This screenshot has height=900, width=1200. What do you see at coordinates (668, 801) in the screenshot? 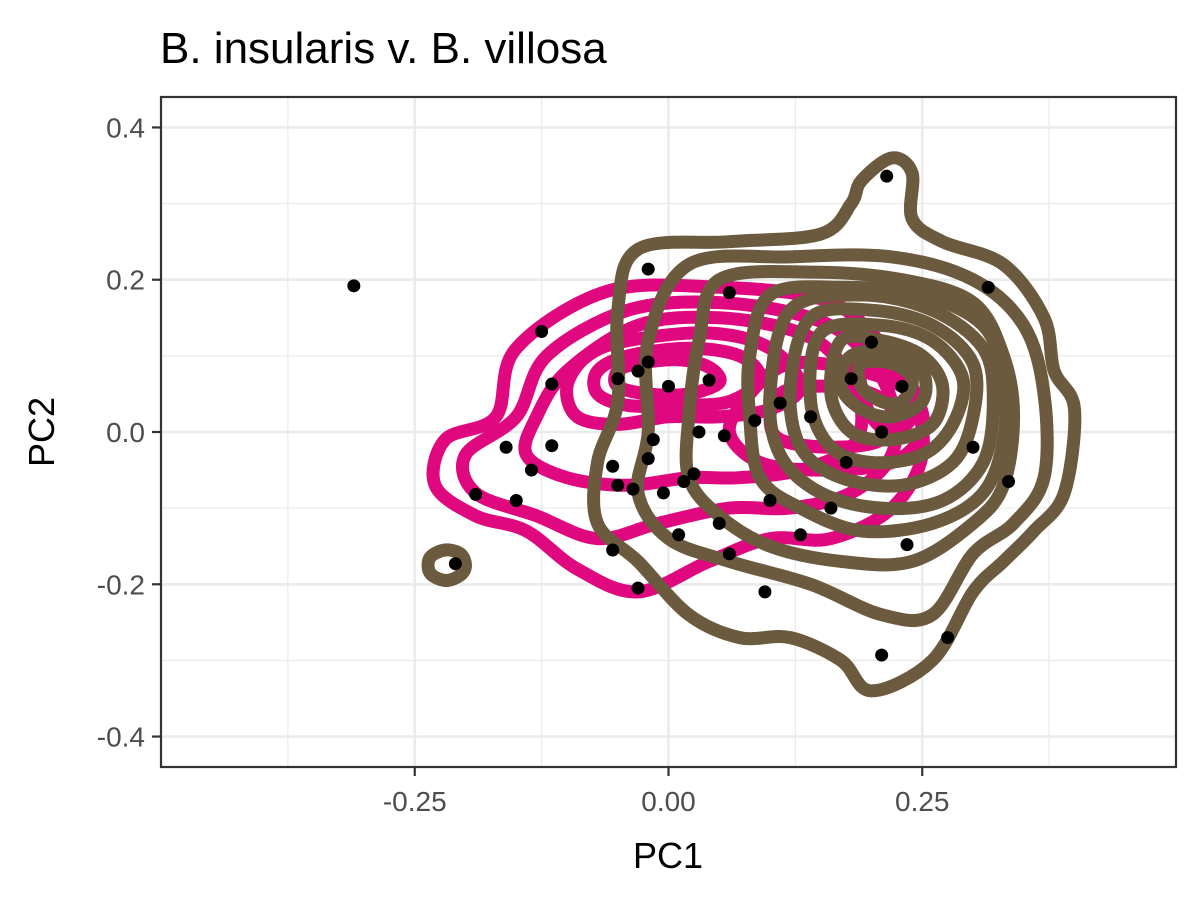
I see `x-tick-label: 0.00` at bounding box center [668, 801].